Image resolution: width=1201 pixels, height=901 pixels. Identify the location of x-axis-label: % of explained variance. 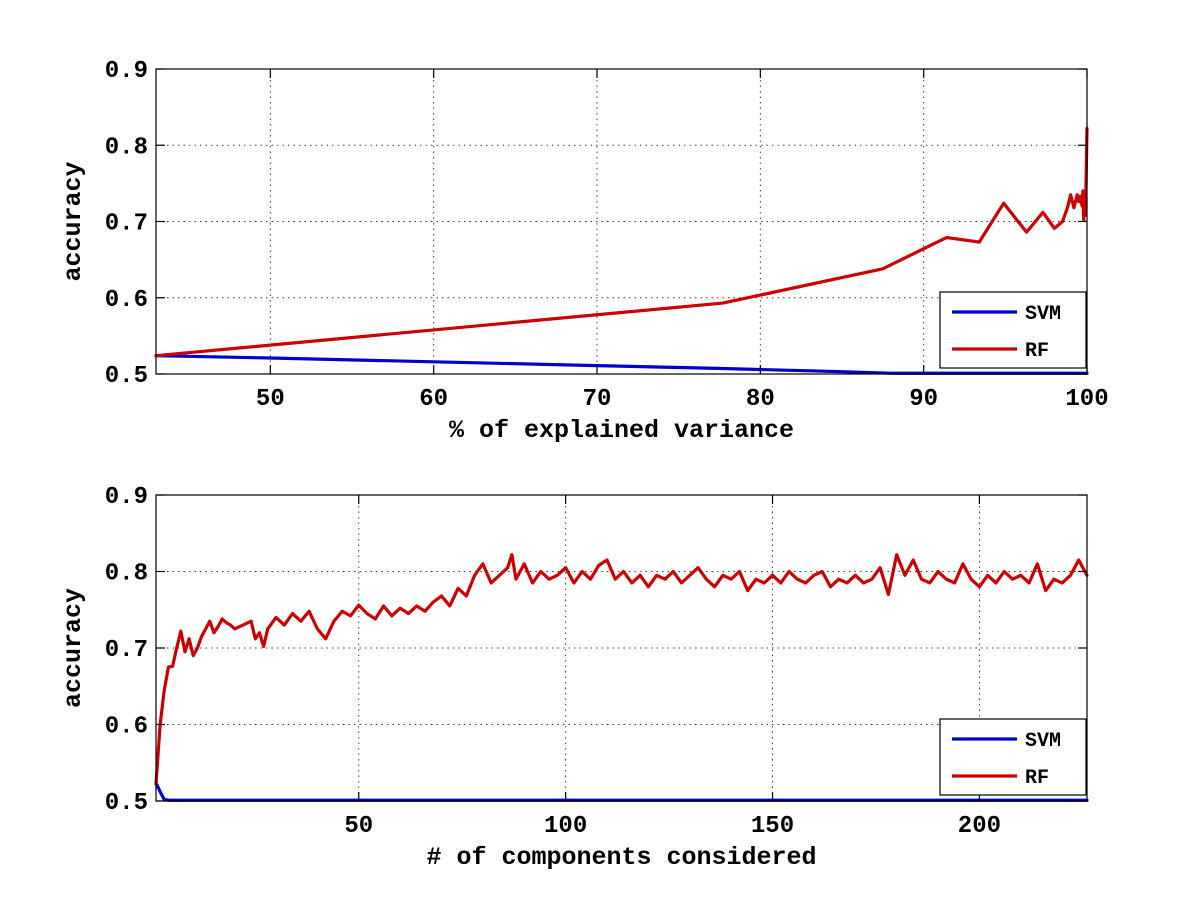
(621, 430).